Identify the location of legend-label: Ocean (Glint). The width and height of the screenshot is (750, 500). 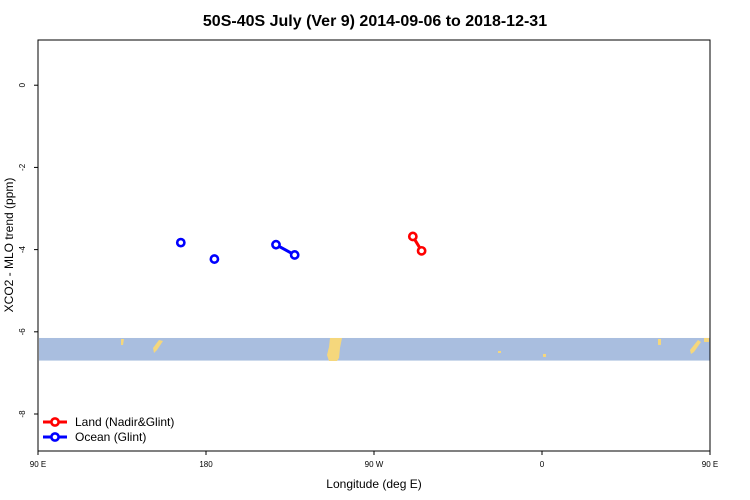
(110, 437).